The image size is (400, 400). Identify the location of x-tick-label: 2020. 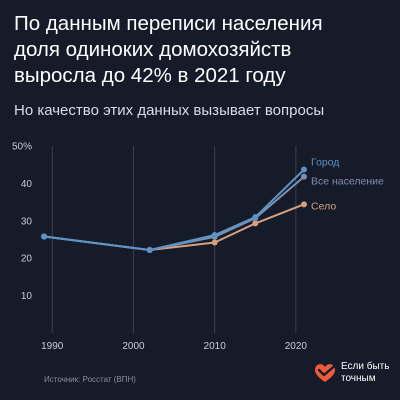
(296, 346).